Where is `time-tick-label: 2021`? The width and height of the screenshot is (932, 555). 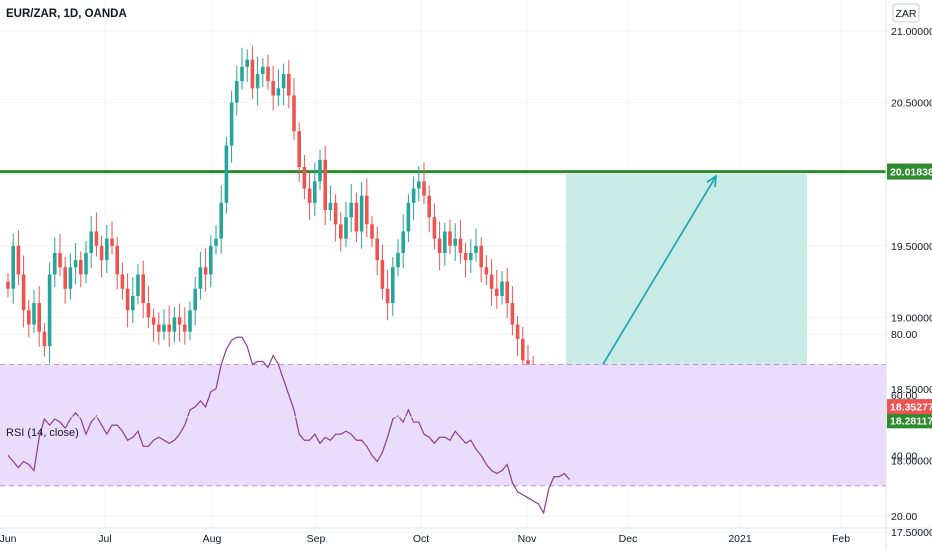
time-tick-label: 2021 is located at coordinates (740, 539).